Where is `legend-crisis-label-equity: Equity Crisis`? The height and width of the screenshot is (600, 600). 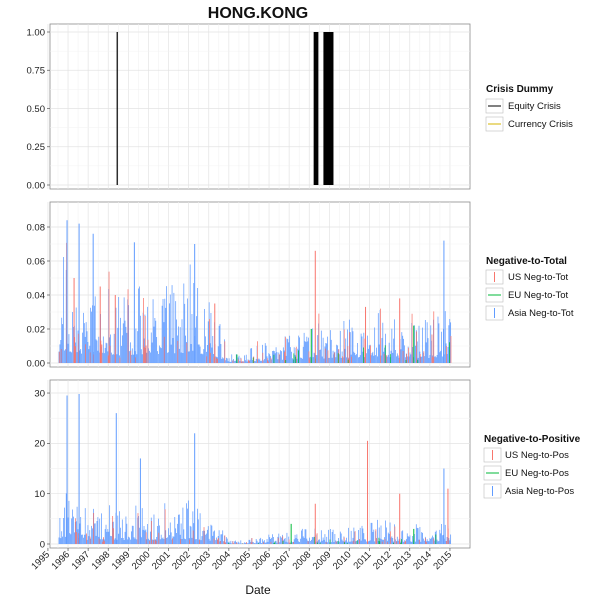
legend-crisis-label-equity: Equity Crisis is located at coordinates (534, 106).